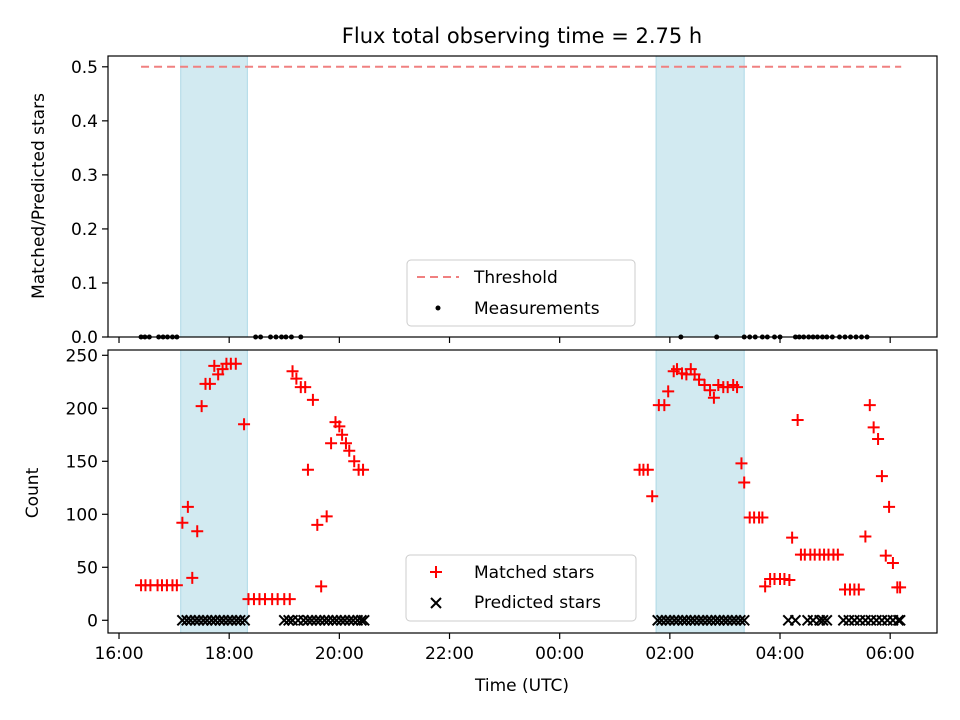  Describe the element at coordinates (33, 492) in the screenshot. I see `bottom-y-axis-label: Count` at that location.